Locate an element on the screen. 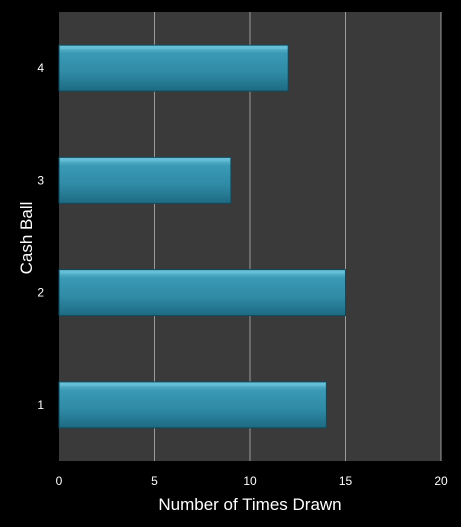 Image resolution: width=461 pixels, height=527 pixels. y-tick-label: 4 is located at coordinates (40, 68).